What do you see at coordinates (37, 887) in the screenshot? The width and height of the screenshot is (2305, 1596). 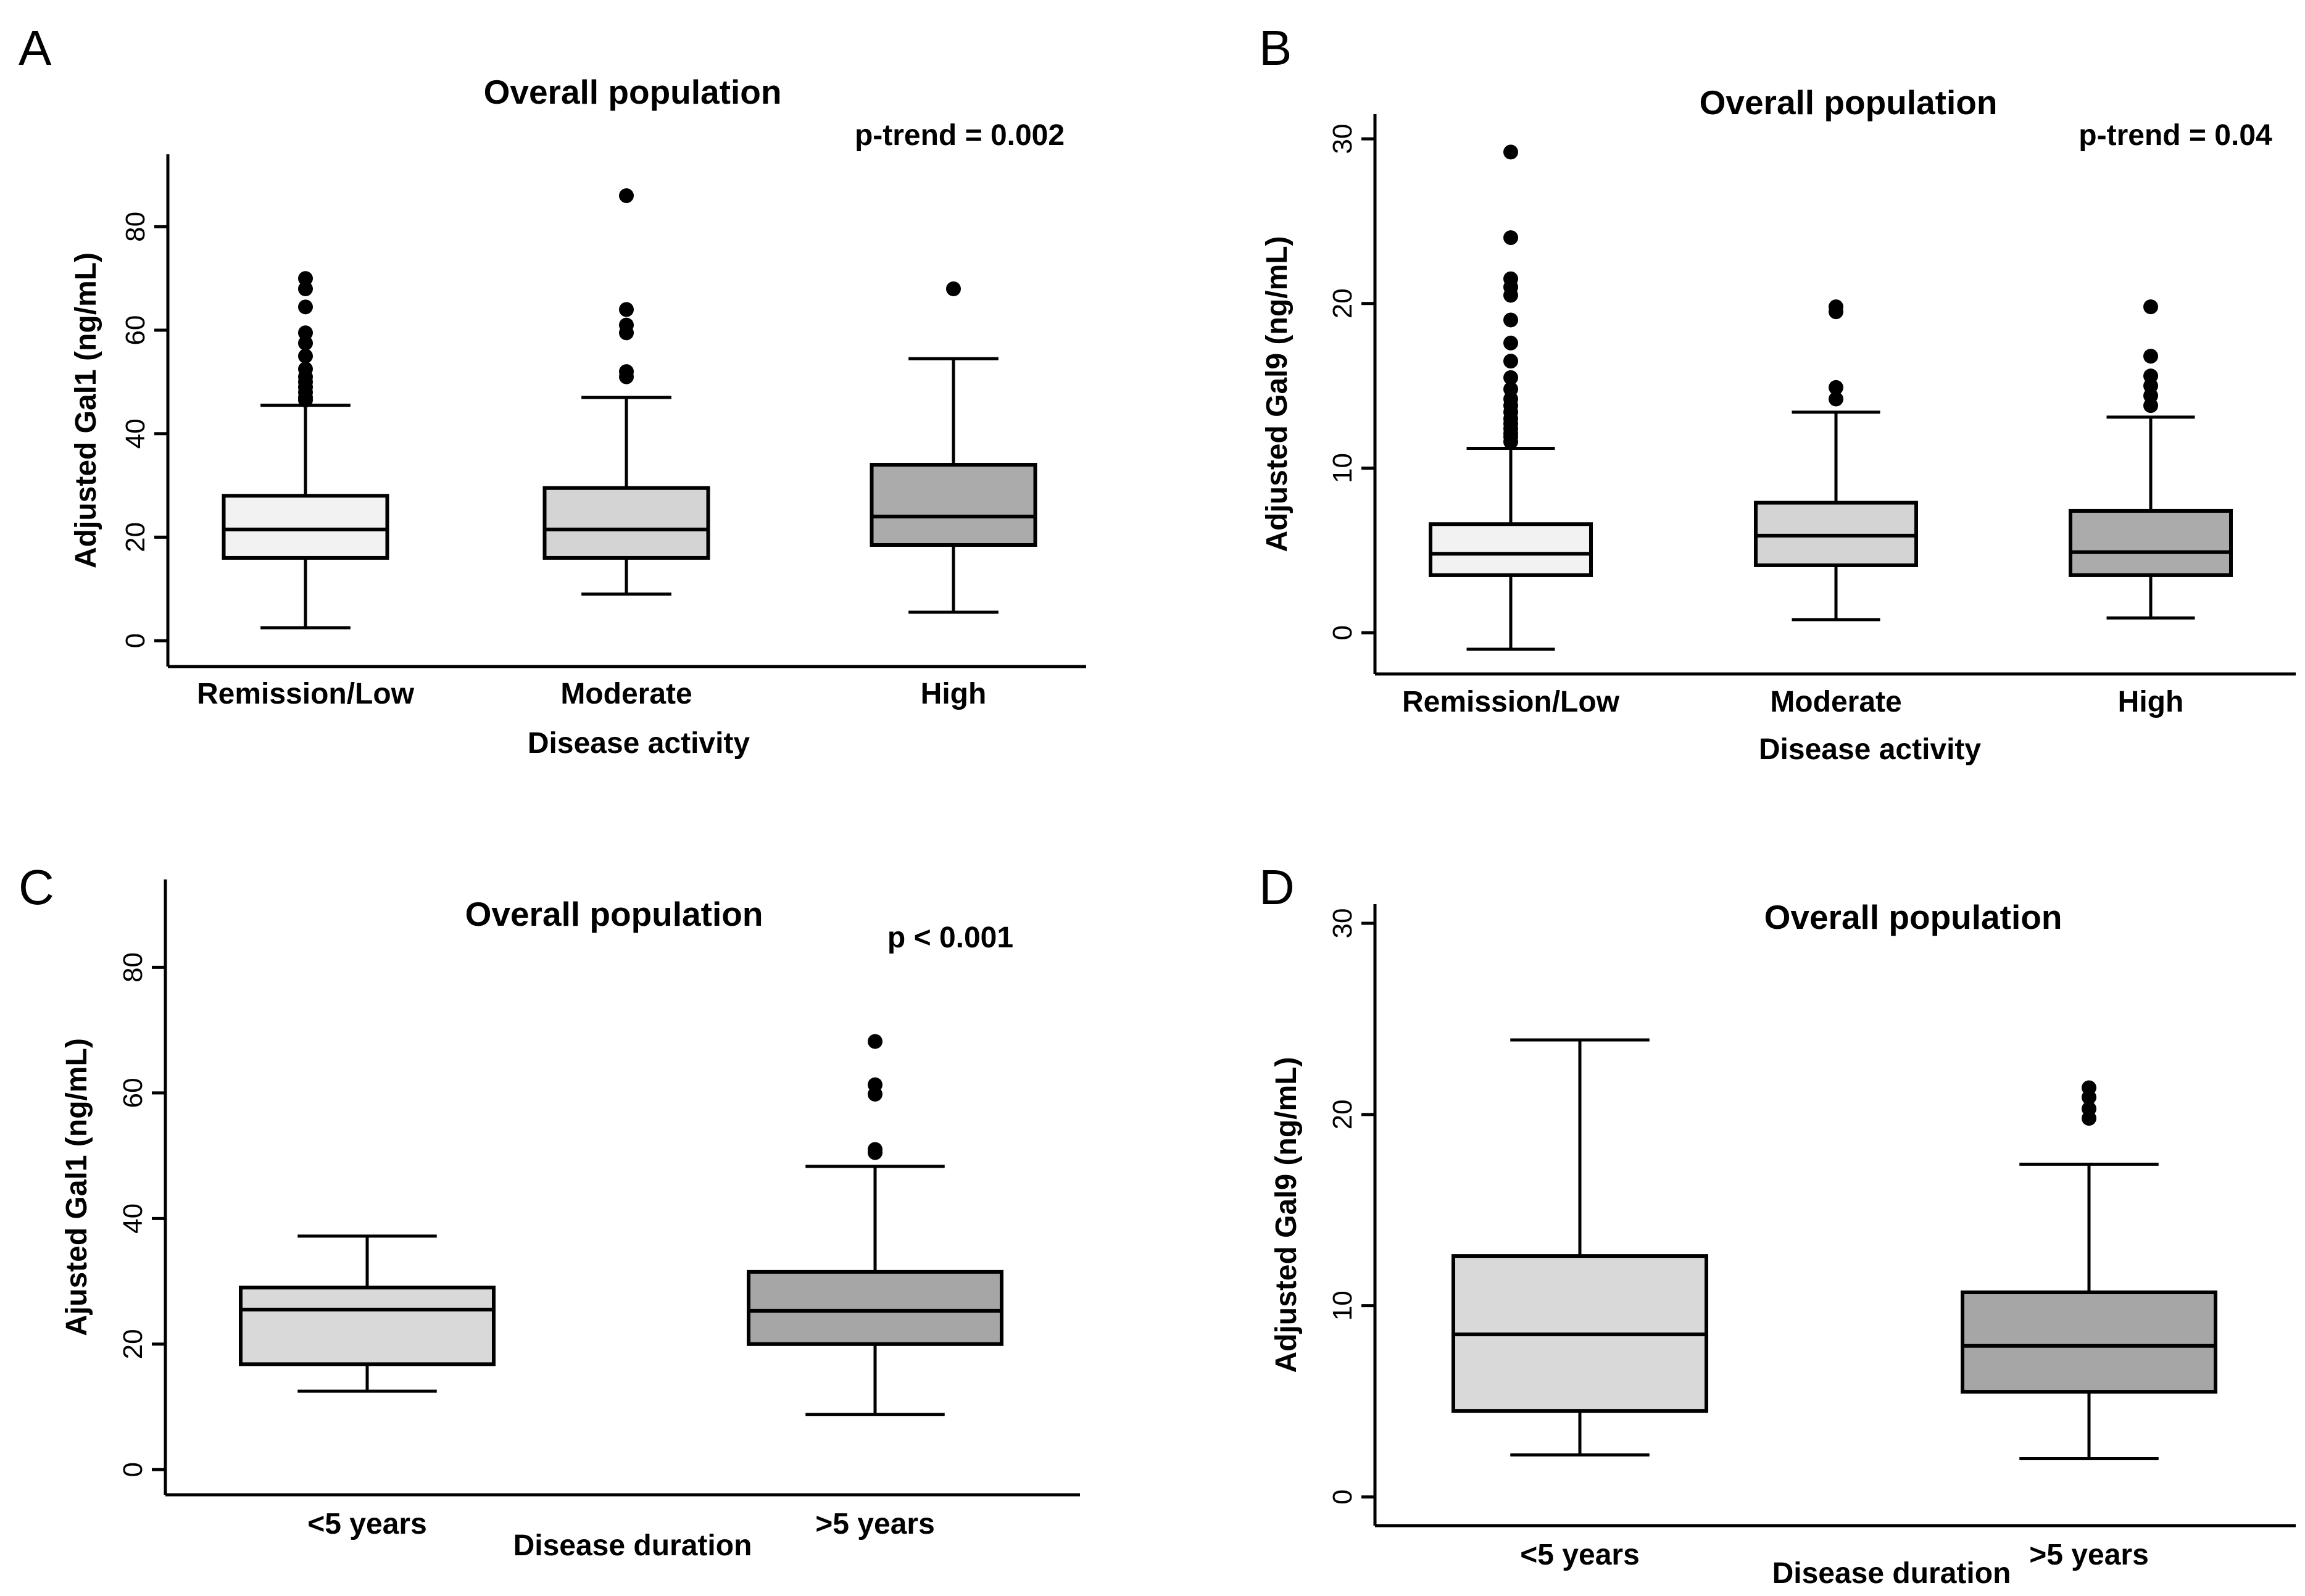 I see `panel-letter: C` at bounding box center [37, 887].